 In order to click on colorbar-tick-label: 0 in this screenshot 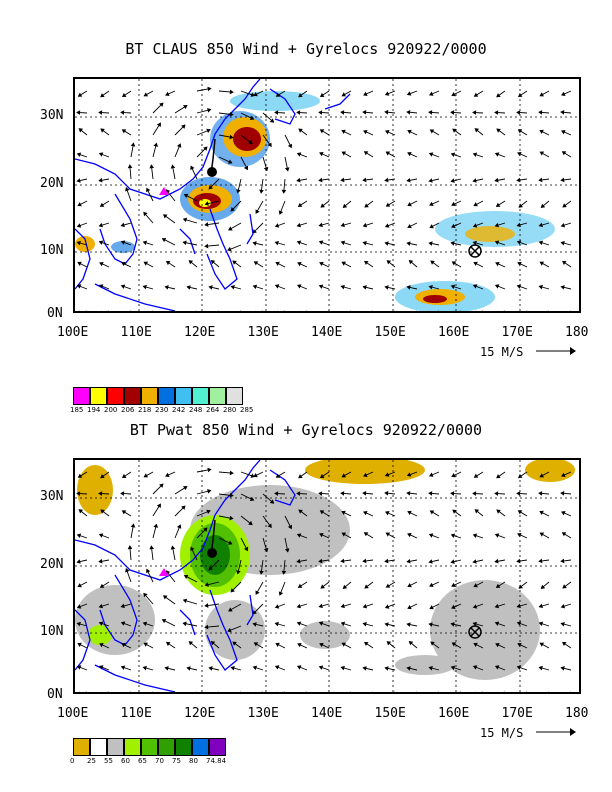, I will do `click(72, 761)`.